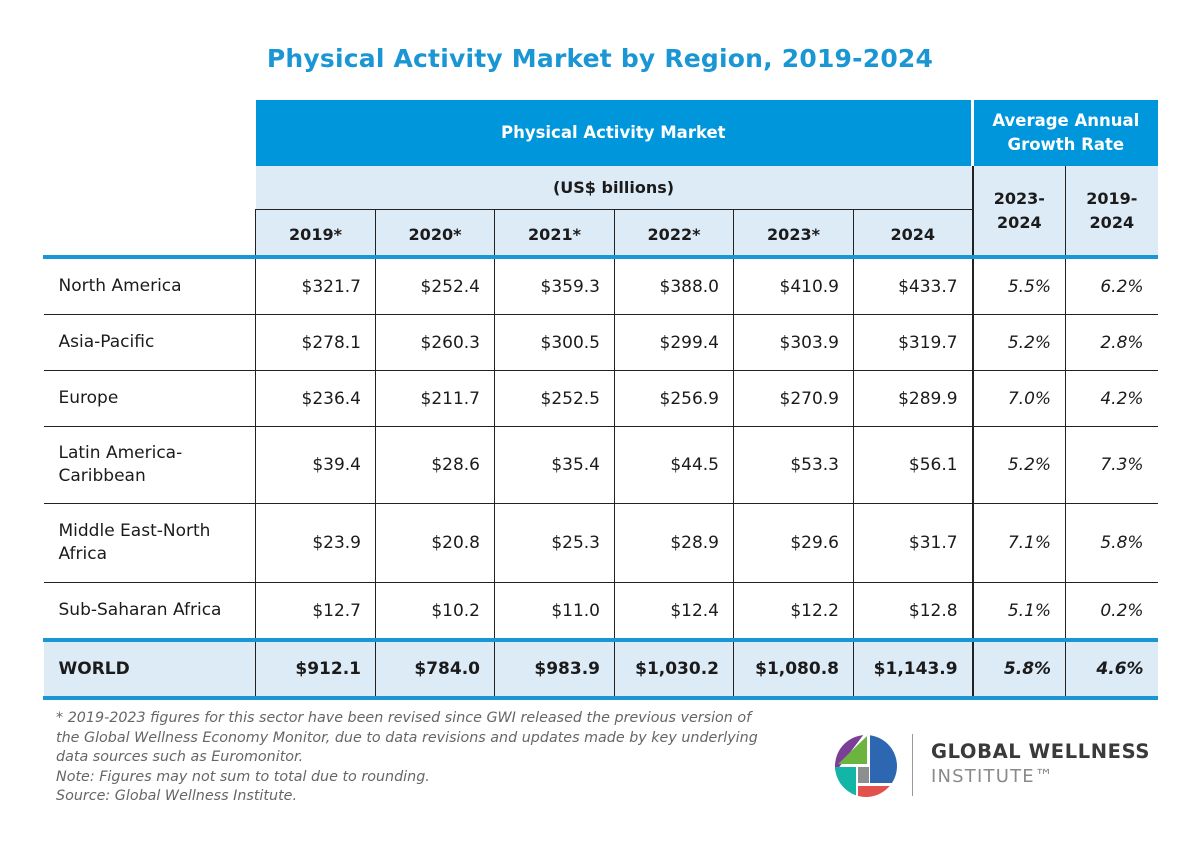 This screenshot has height=857, width=1200. I want to click on value-cell: $28.6, so click(435, 465).